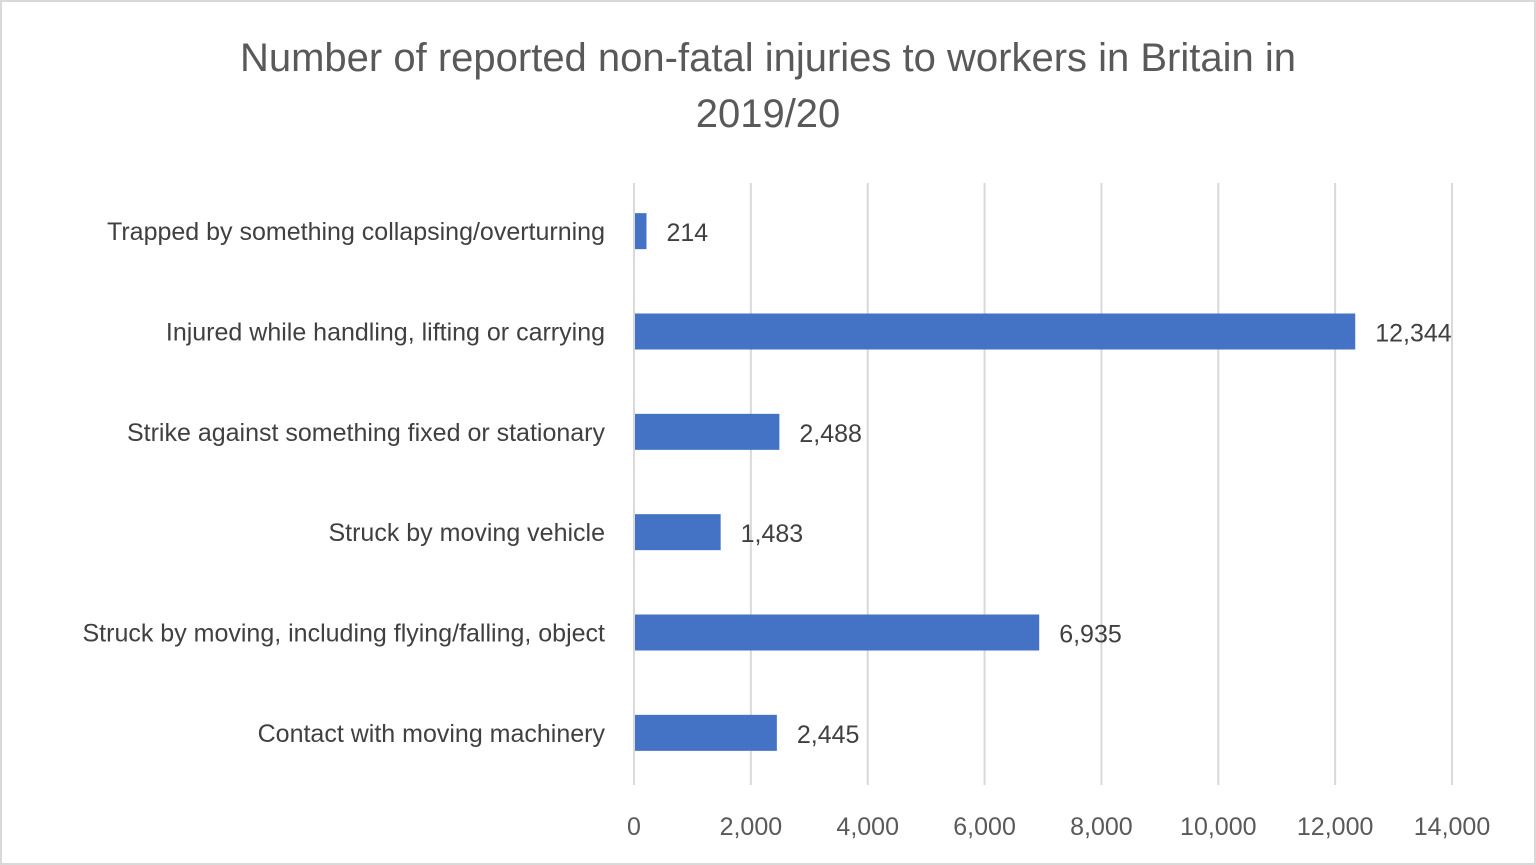 This screenshot has height=865, width=1536. I want to click on x-tick-label: 6,000, so click(984, 827).